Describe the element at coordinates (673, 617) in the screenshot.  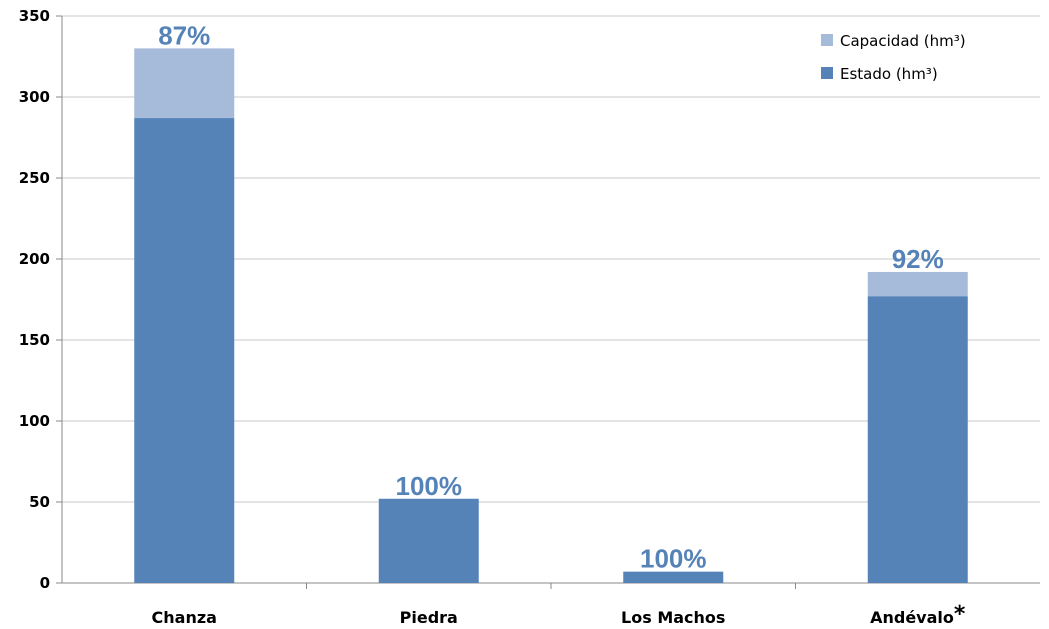
I see `x-category-label: Los Machos` at that location.